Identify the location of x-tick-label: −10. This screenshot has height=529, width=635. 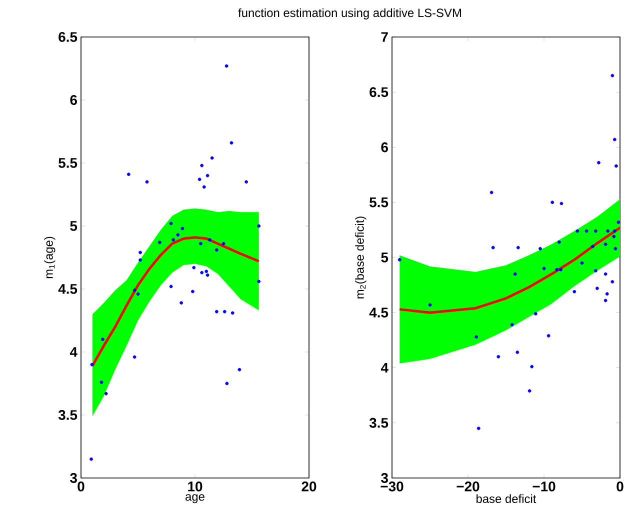
(544, 487).